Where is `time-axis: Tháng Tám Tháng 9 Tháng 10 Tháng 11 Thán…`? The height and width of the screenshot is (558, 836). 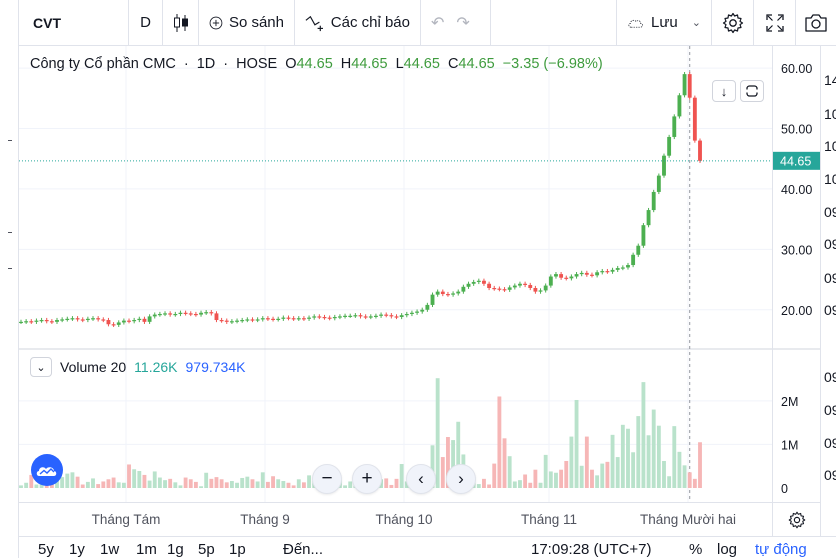 time-axis: Tháng Tám Tháng 9 Tháng 10 Tháng 11 Thán… is located at coordinates (395, 519).